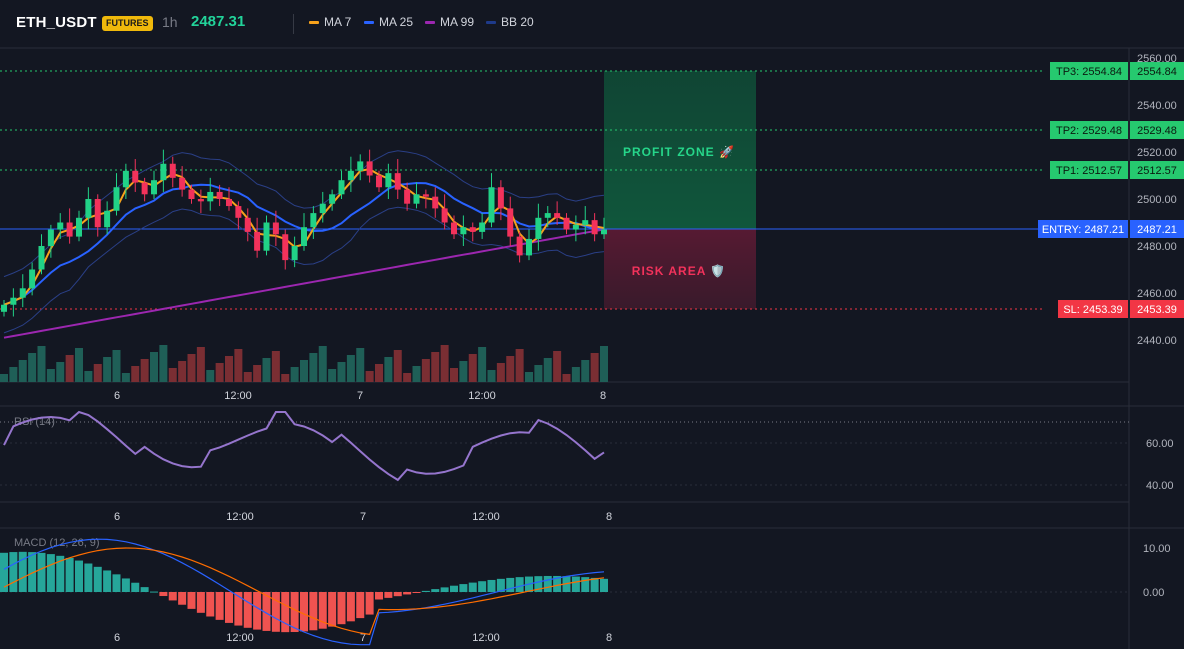 This screenshot has height=649, width=1184. I want to click on entry-tag-text: ENTRY: 2487.21, so click(1083, 230).